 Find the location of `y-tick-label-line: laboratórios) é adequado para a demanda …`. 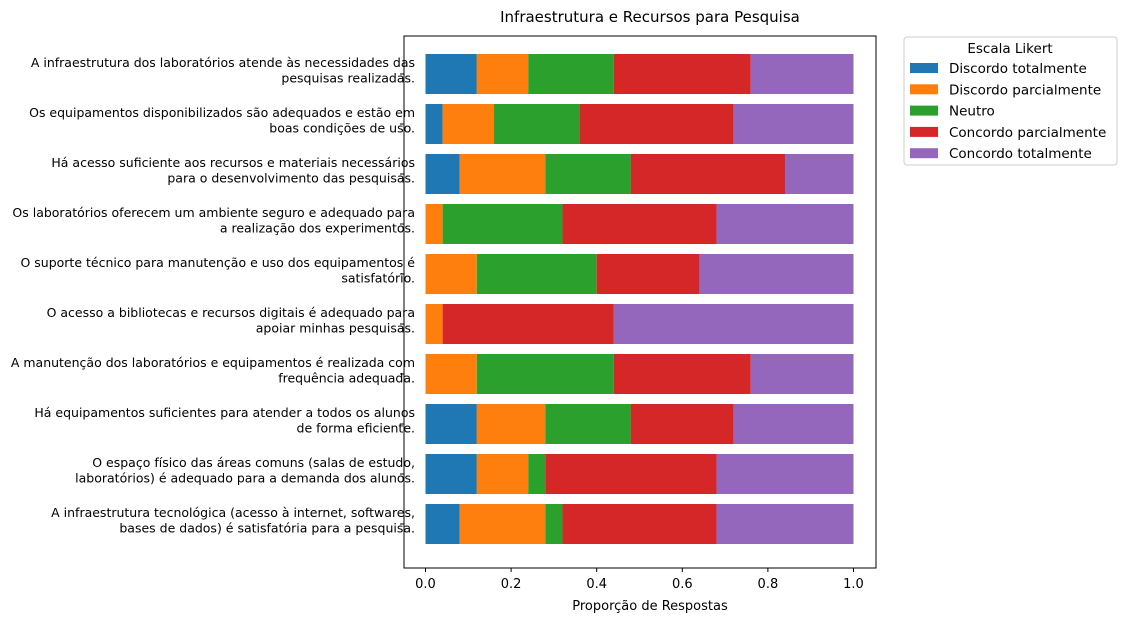

y-tick-label-line: laboratórios) é adequado para a demanda … is located at coordinates (245, 478).